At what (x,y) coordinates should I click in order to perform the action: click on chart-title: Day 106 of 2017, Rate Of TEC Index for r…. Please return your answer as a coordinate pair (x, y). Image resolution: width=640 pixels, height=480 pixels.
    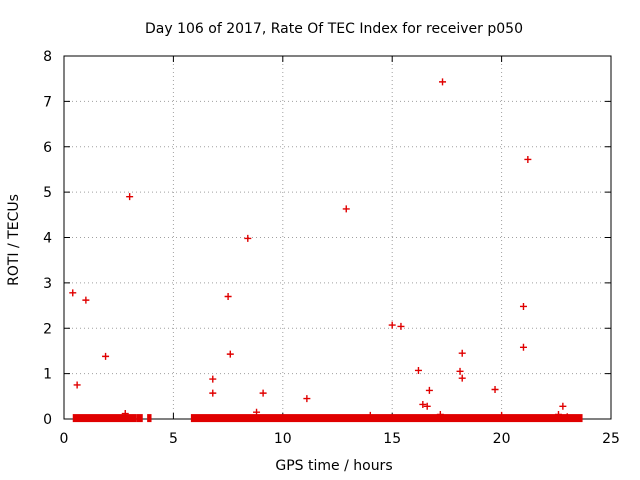
    Looking at the image, I should click on (334, 29).